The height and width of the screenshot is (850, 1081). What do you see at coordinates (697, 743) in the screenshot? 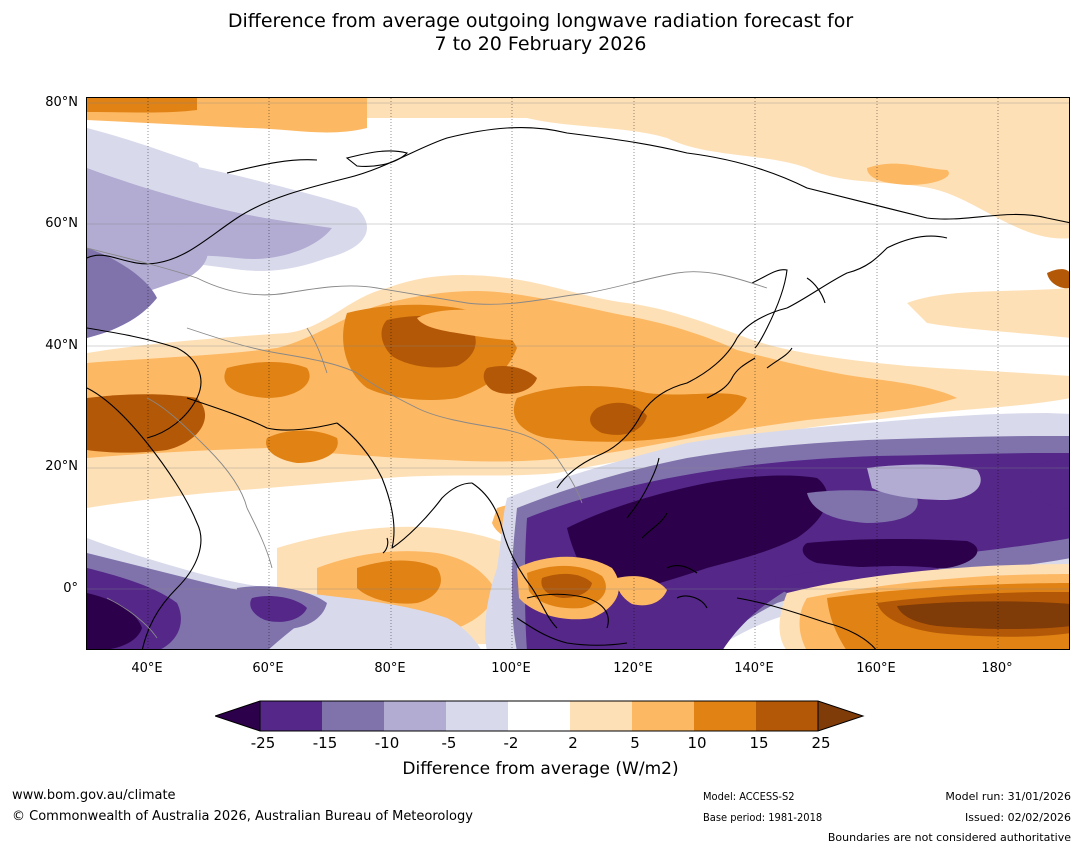
I see `colorbar-tick-label: 10` at bounding box center [697, 743].